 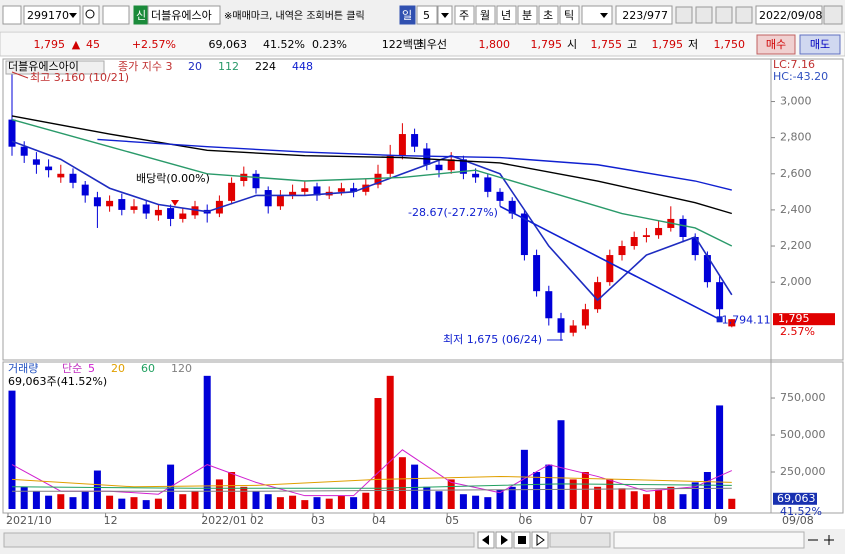 I want to click on panel-name-box, so click(x=55, y=67).